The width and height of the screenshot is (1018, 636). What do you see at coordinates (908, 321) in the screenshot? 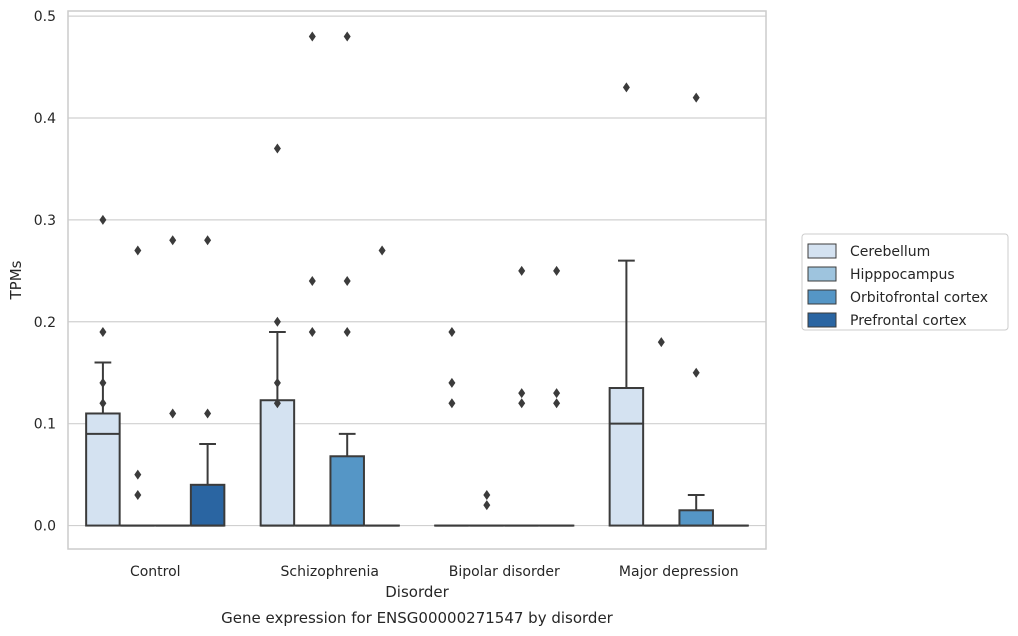
I see `legend-label: Prefrontal cortex` at bounding box center [908, 321].